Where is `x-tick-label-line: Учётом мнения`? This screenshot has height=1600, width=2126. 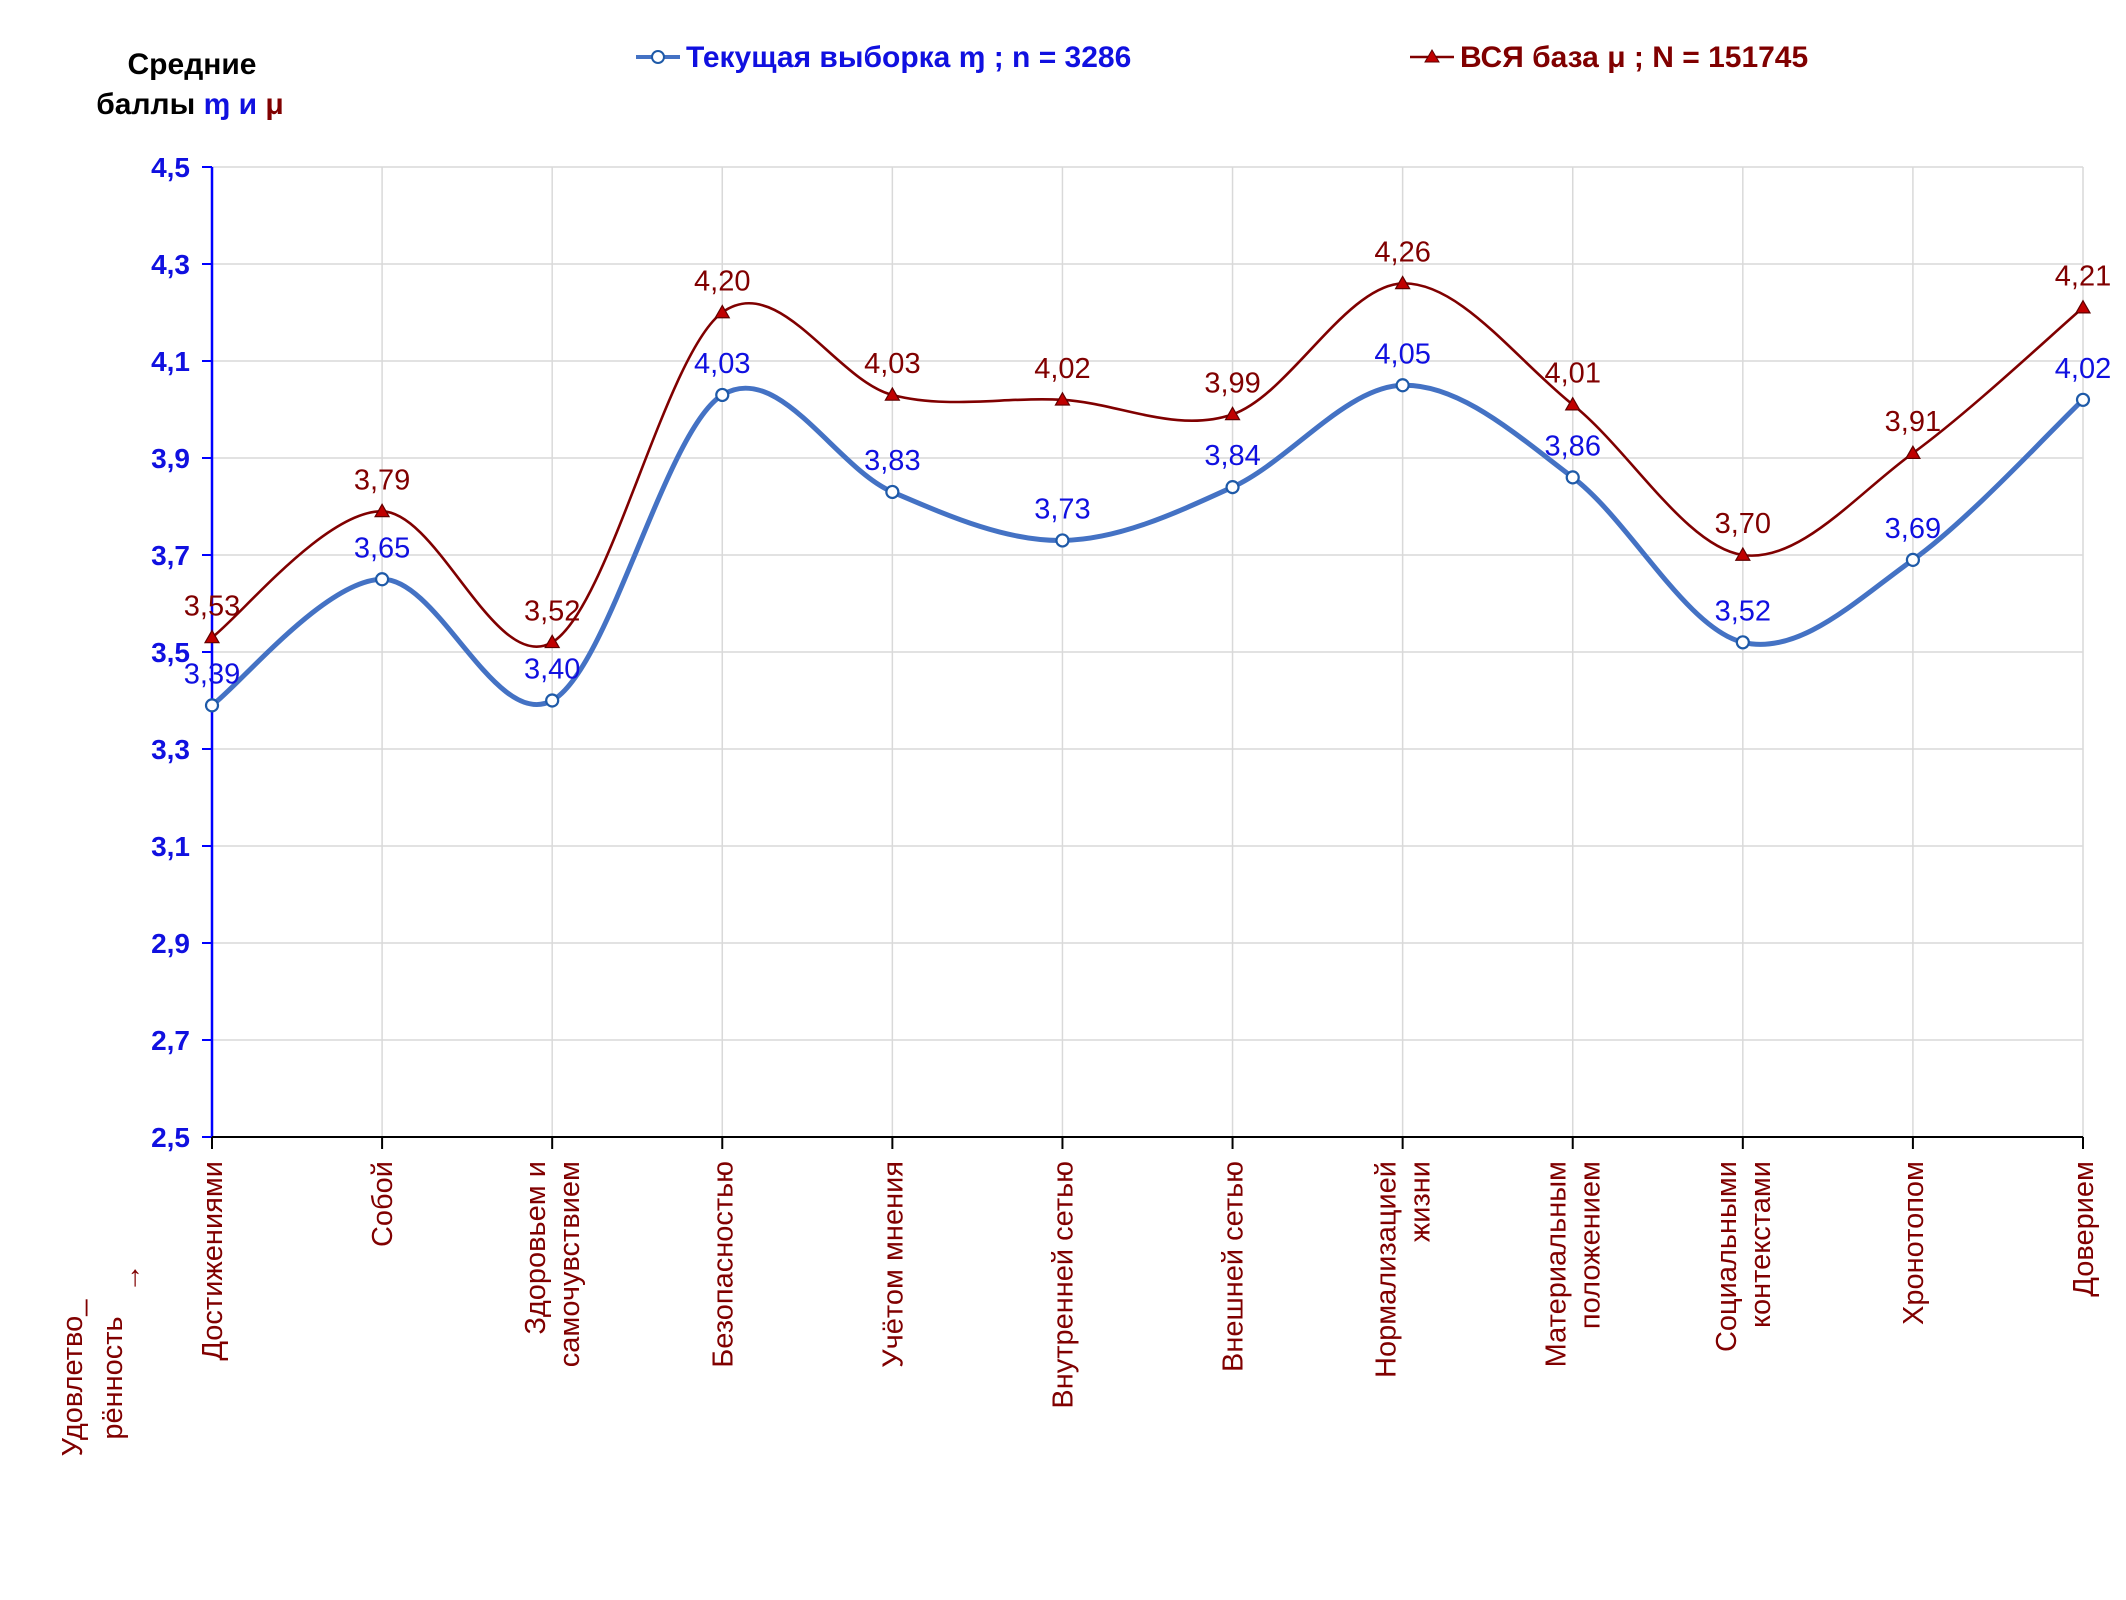 x-tick-label-line: Учётом мнения is located at coordinates (893, 1264).